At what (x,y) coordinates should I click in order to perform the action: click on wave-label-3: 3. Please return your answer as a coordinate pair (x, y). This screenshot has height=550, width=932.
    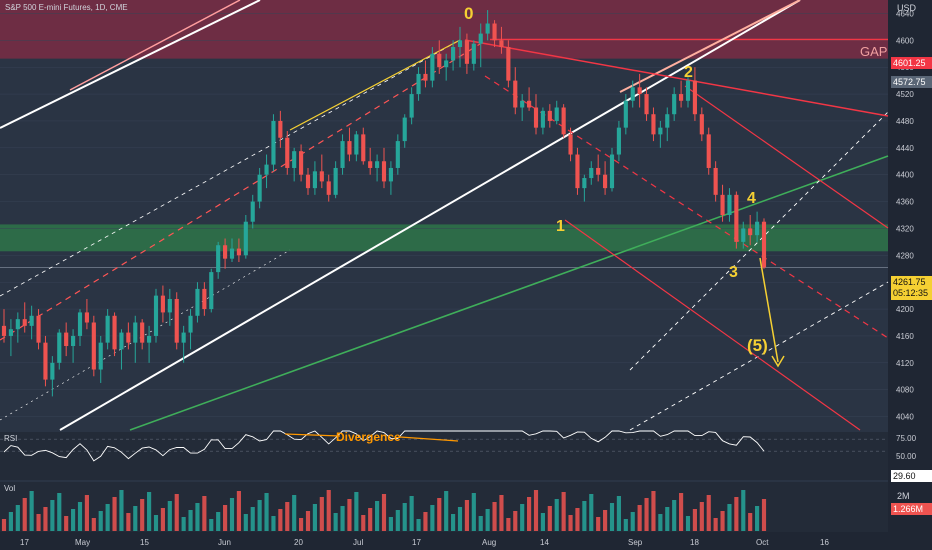
    Looking at the image, I should click on (733, 272).